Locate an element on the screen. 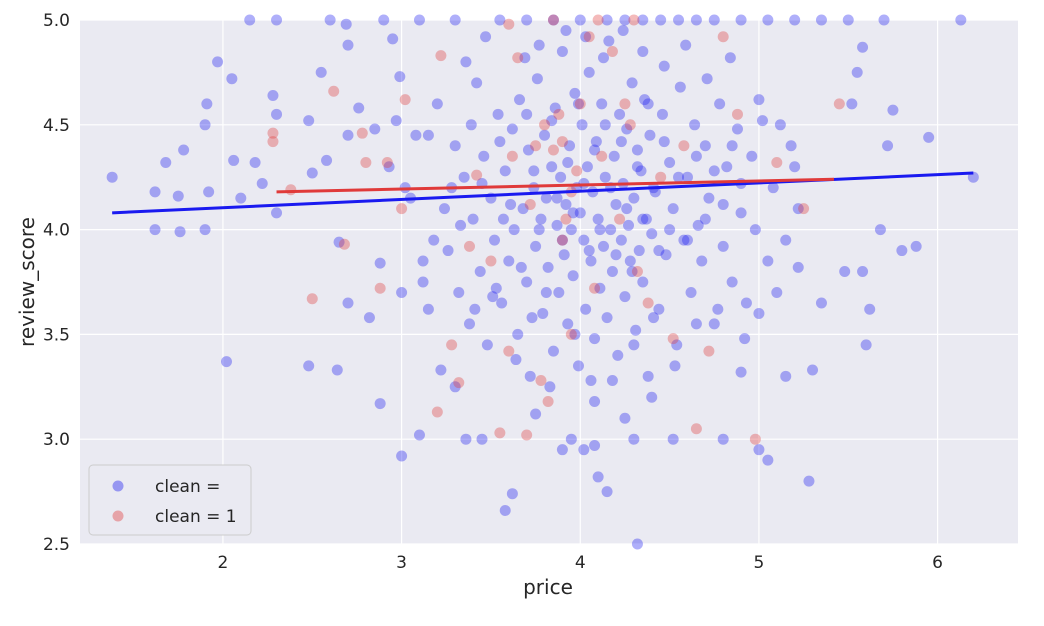  legend-label-clean-1: clean = 1 is located at coordinates (196, 517).